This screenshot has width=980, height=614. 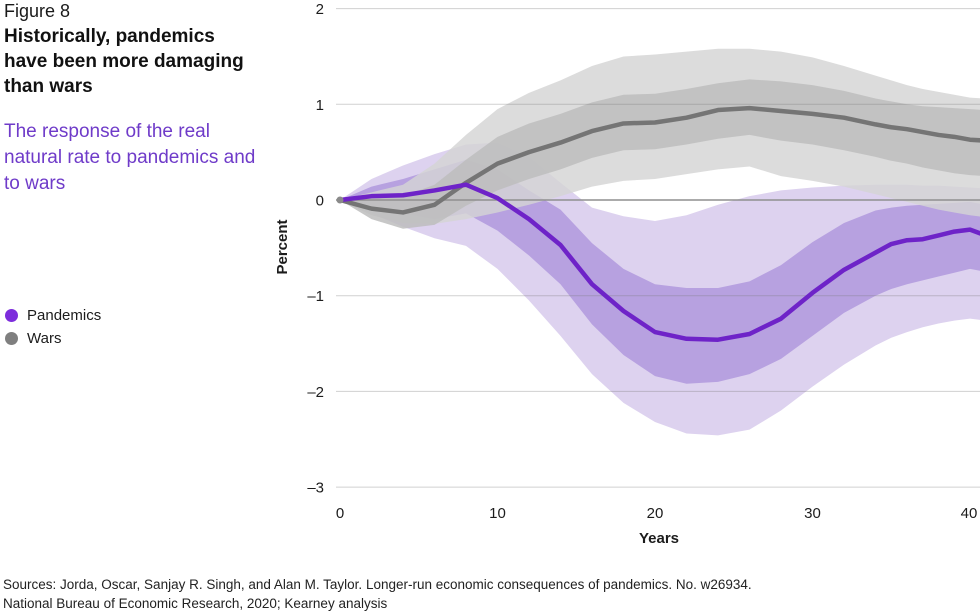 What do you see at coordinates (64, 315) in the screenshot?
I see `legend-label-pandemics: Pandemics` at bounding box center [64, 315].